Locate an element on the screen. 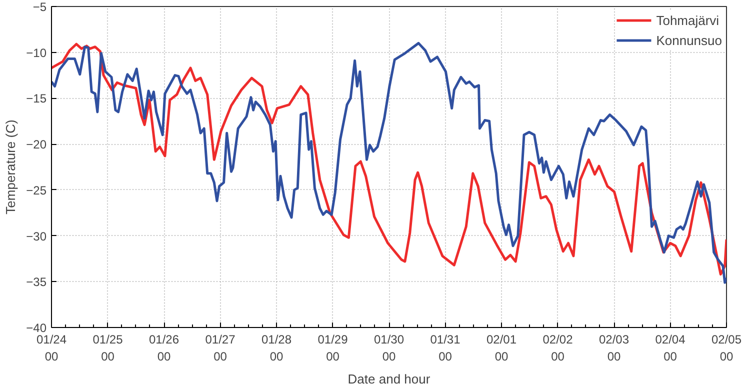  x-tick-label: 01/25 00 is located at coordinates (108, 348).